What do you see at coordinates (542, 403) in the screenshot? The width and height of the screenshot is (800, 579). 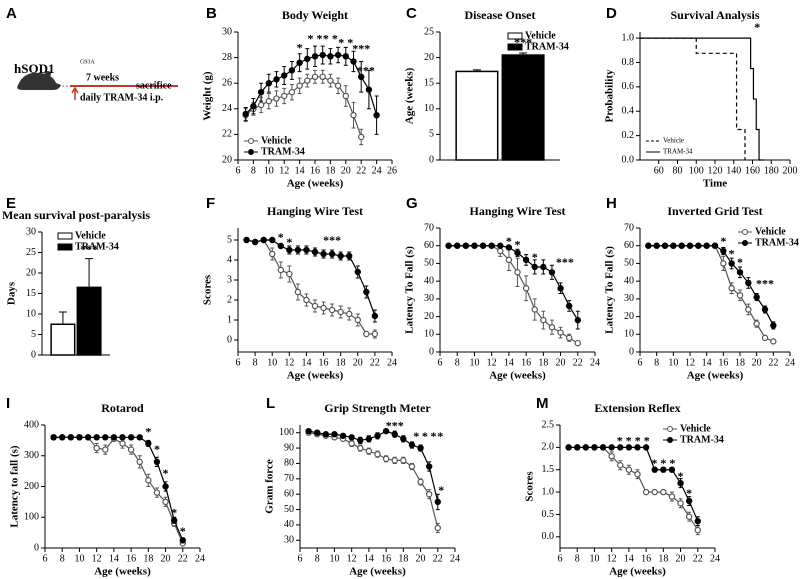 I see `panel-letter: M` at bounding box center [542, 403].